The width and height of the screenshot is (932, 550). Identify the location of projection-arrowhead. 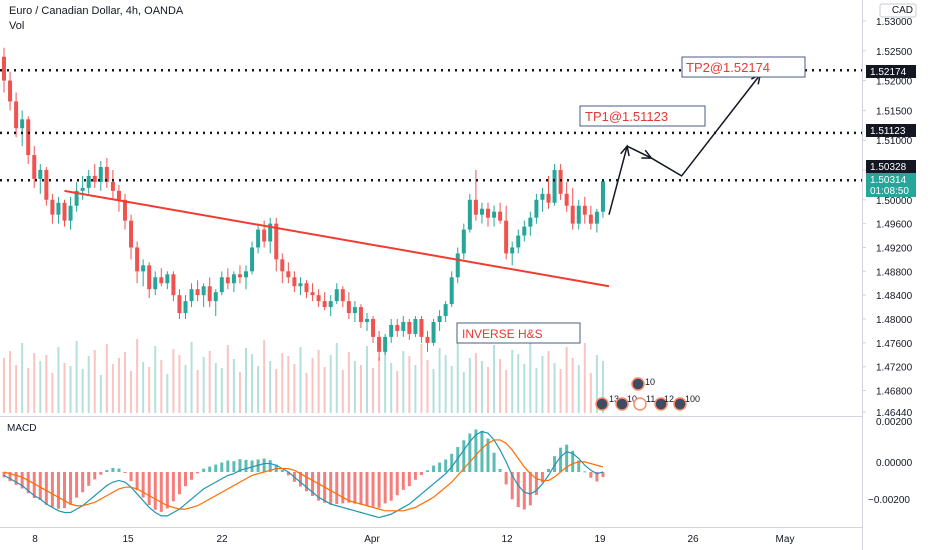
(625, 150).